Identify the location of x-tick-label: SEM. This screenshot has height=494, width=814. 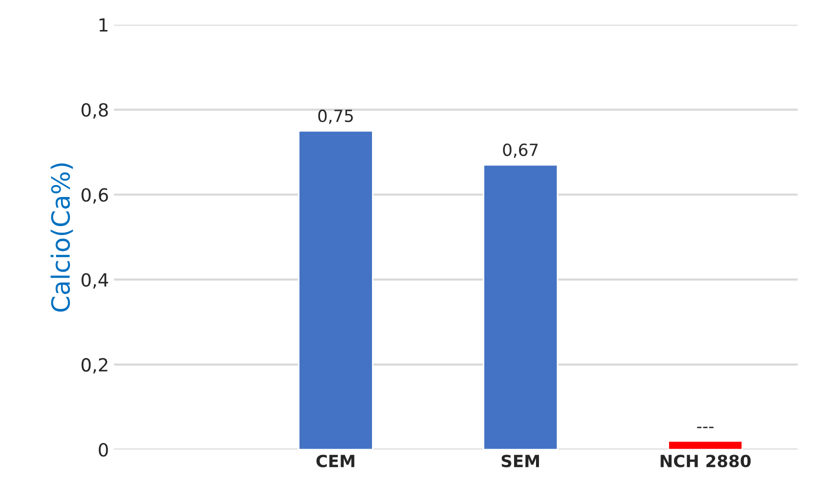
(520, 461).